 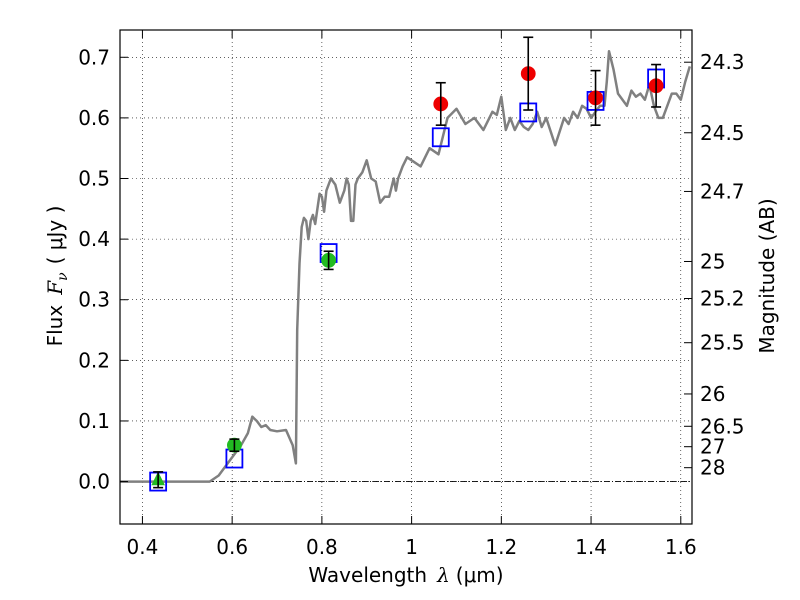 I want to click on magnitude-tick-label: 24.3, so click(x=722, y=62).